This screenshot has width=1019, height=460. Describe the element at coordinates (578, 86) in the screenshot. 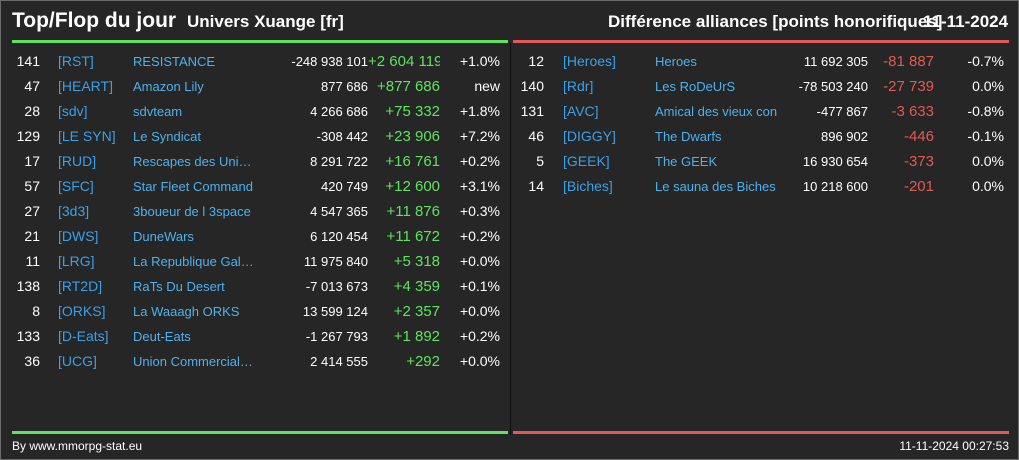

I see `alliance-tag: [Rdr]` at that location.